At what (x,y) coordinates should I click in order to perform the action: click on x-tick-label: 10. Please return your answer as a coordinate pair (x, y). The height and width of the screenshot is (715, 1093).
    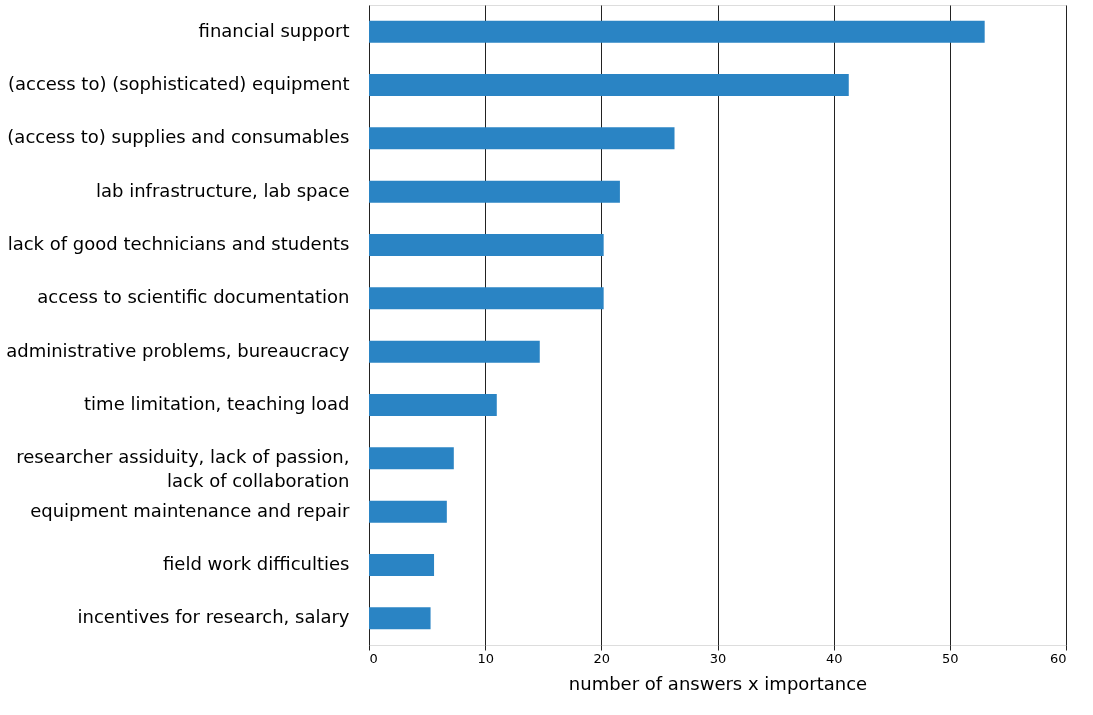
    Looking at the image, I should click on (485, 658).